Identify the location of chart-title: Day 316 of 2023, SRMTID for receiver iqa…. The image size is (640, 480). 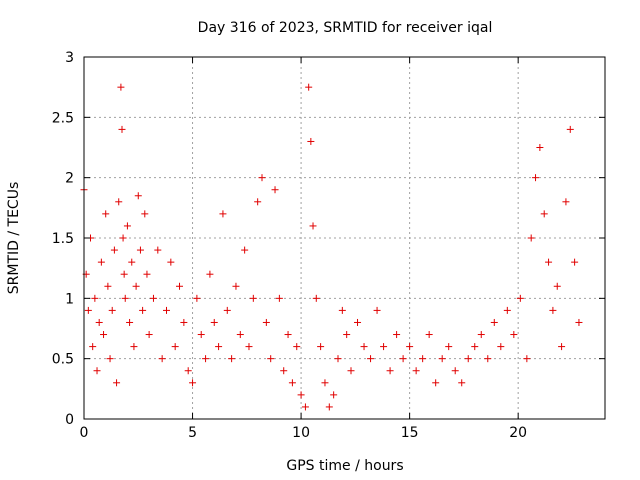
(345, 28).